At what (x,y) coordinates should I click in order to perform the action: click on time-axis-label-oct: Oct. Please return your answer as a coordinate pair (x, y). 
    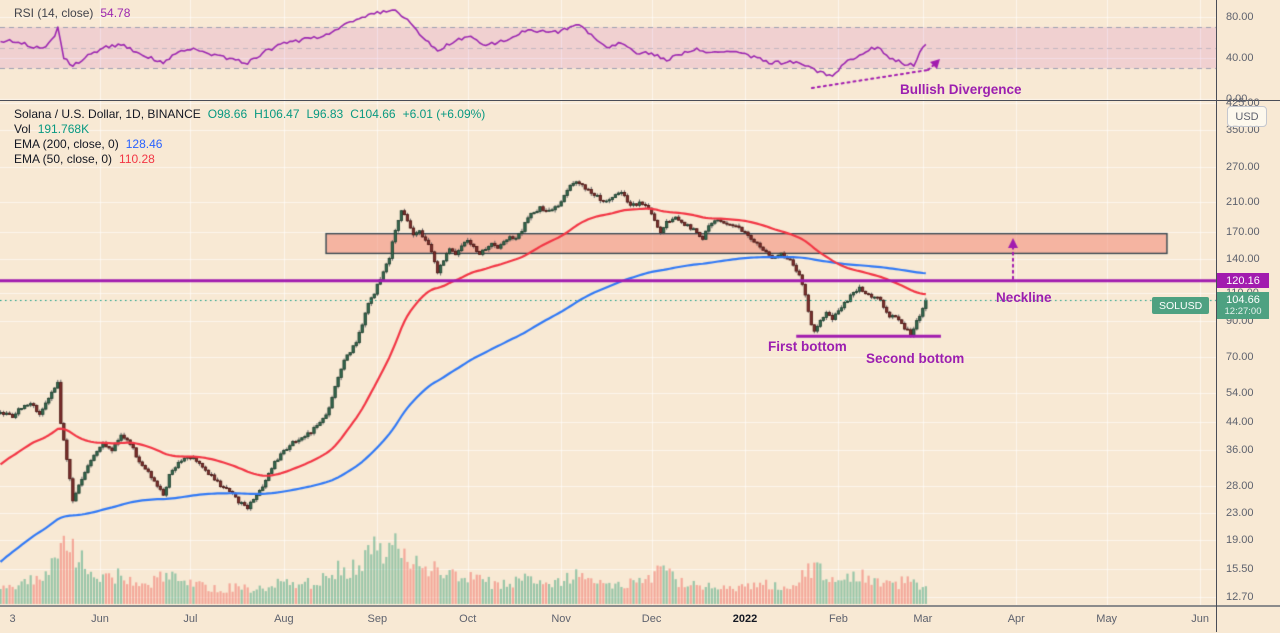
    Looking at the image, I should click on (468, 619).